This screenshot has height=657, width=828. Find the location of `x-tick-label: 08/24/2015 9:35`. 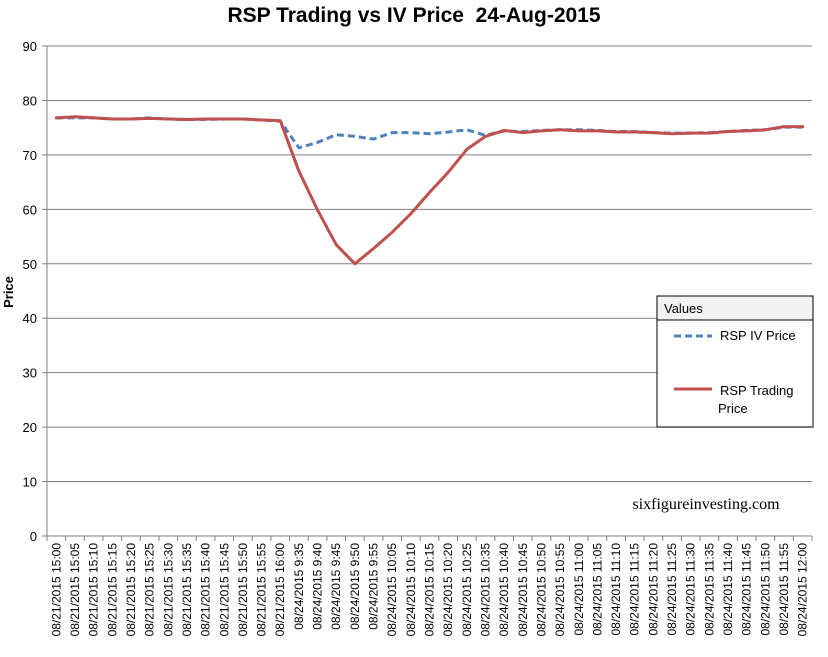

x-tick-label: 08/24/2015 9:35 is located at coordinates (299, 586).